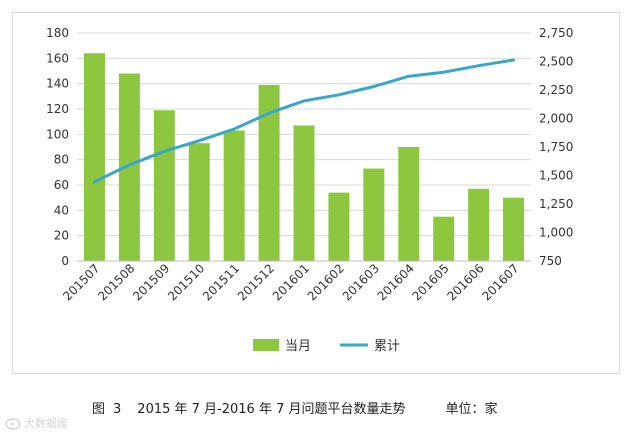  I want to click on y-left-tick-label: 0, so click(65, 261).